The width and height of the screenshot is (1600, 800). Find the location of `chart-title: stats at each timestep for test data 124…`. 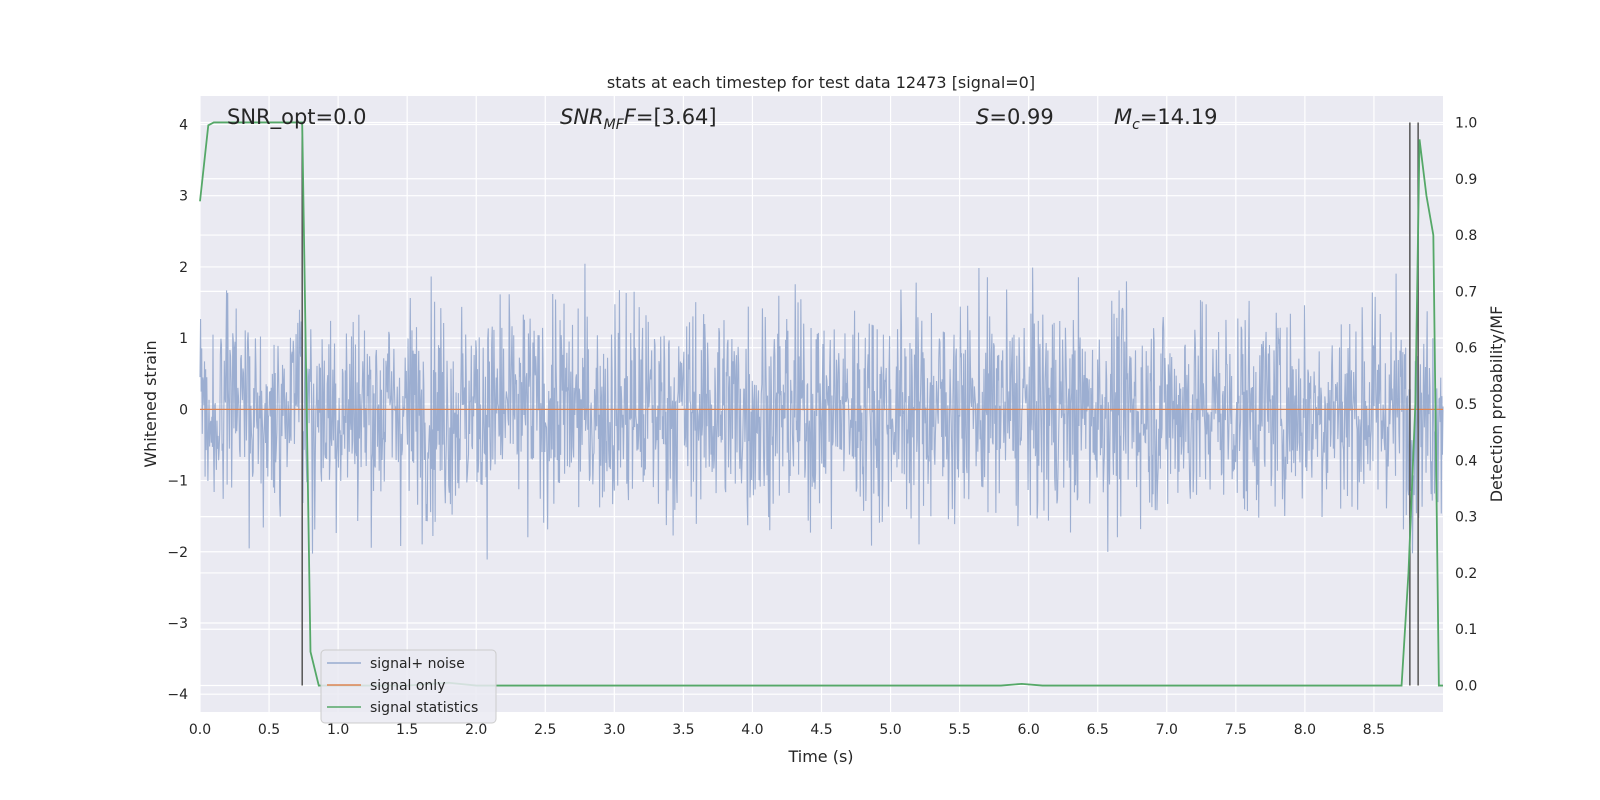

chart-title: stats at each timestep for test data 124… is located at coordinates (821, 82).